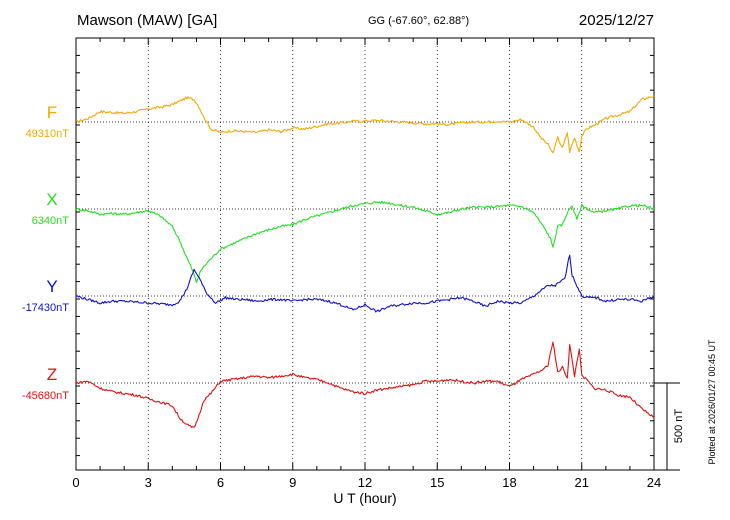 The width and height of the screenshot is (730, 520). Describe the element at coordinates (220, 482) in the screenshot. I see `x-tick-label: 6` at that location.